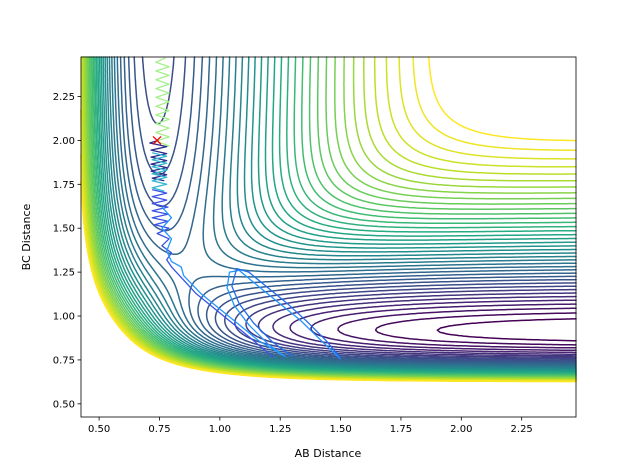 The height and width of the screenshot is (472, 640). What do you see at coordinates (340, 429) in the screenshot?
I see `x-tick-label: 1.50` at bounding box center [340, 429].